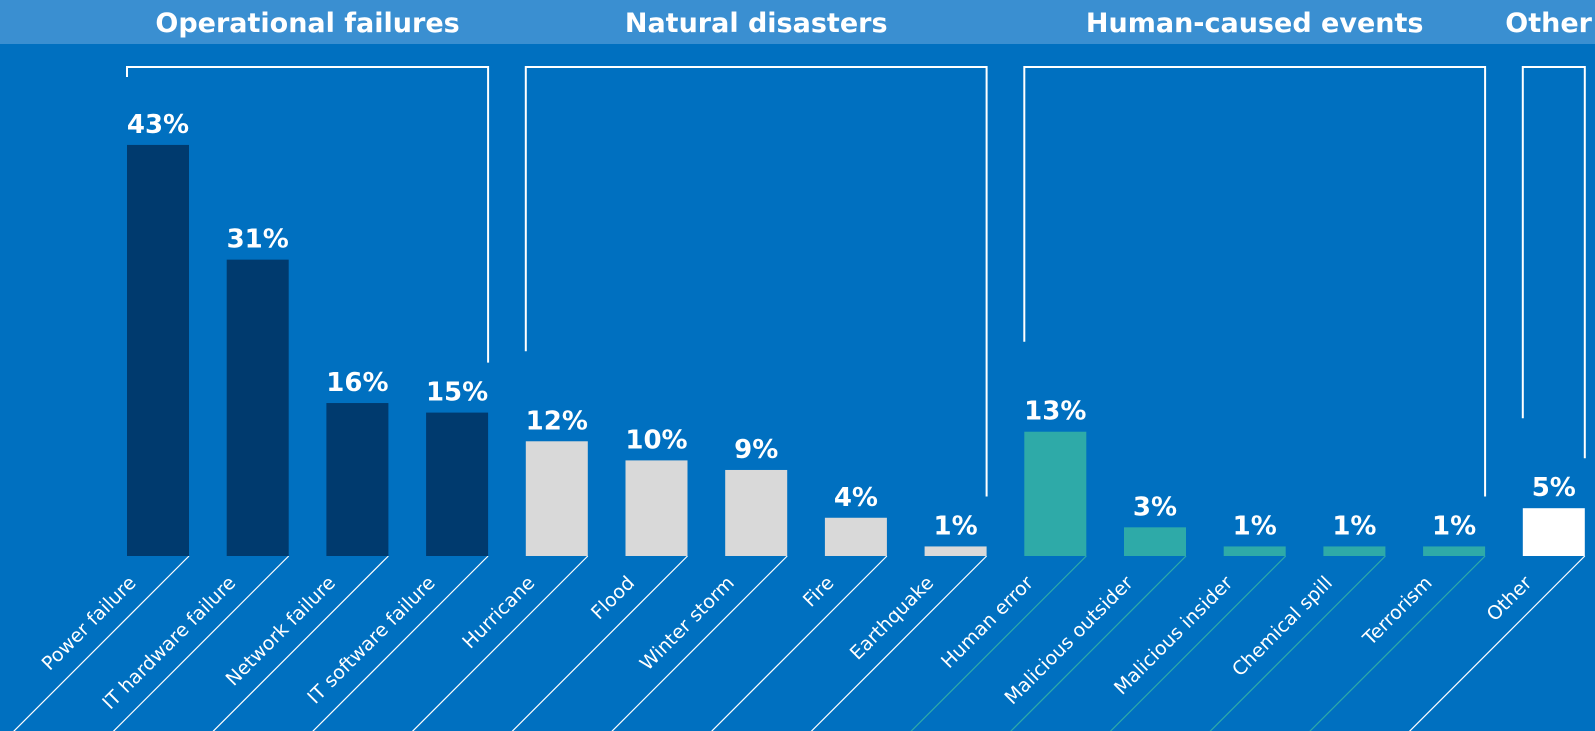 The width and height of the screenshot is (1595, 731). Describe the element at coordinates (101, 643) in the screenshot. I see `leader-line-power-failure` at that location.